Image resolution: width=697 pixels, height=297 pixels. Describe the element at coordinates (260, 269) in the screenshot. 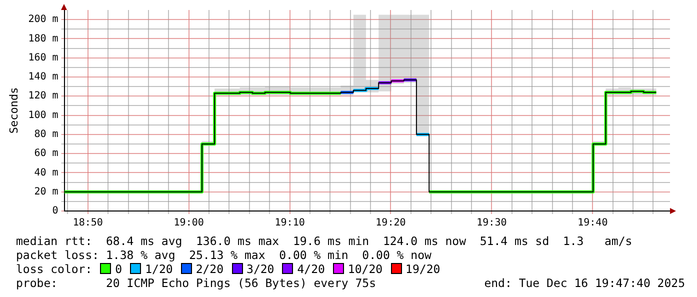

I see `legend-label: 3/20` at that location.